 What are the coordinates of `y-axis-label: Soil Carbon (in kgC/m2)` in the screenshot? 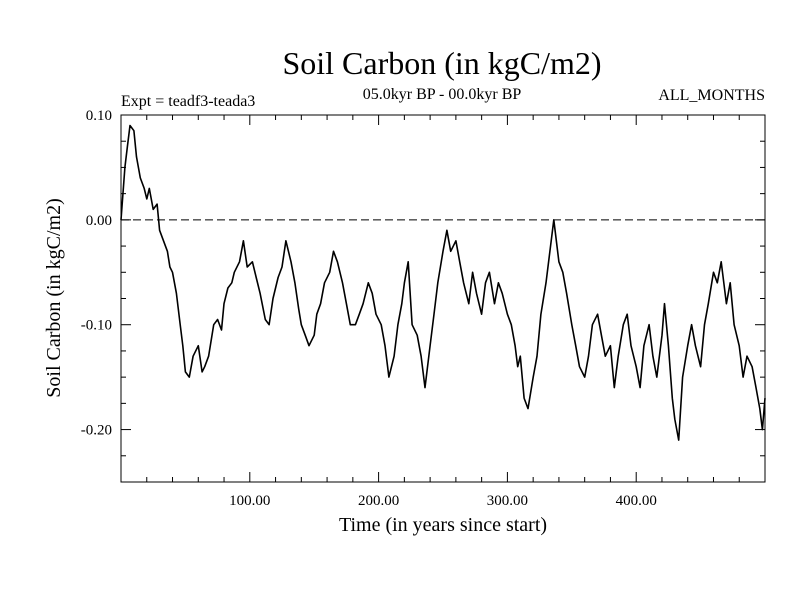 It's located at (54, 297).